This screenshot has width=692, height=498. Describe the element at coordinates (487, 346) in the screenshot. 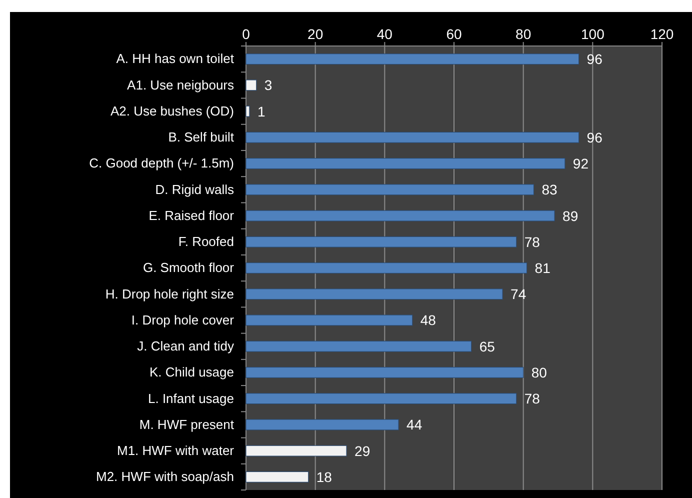

I see `data-label: 65` at that location.